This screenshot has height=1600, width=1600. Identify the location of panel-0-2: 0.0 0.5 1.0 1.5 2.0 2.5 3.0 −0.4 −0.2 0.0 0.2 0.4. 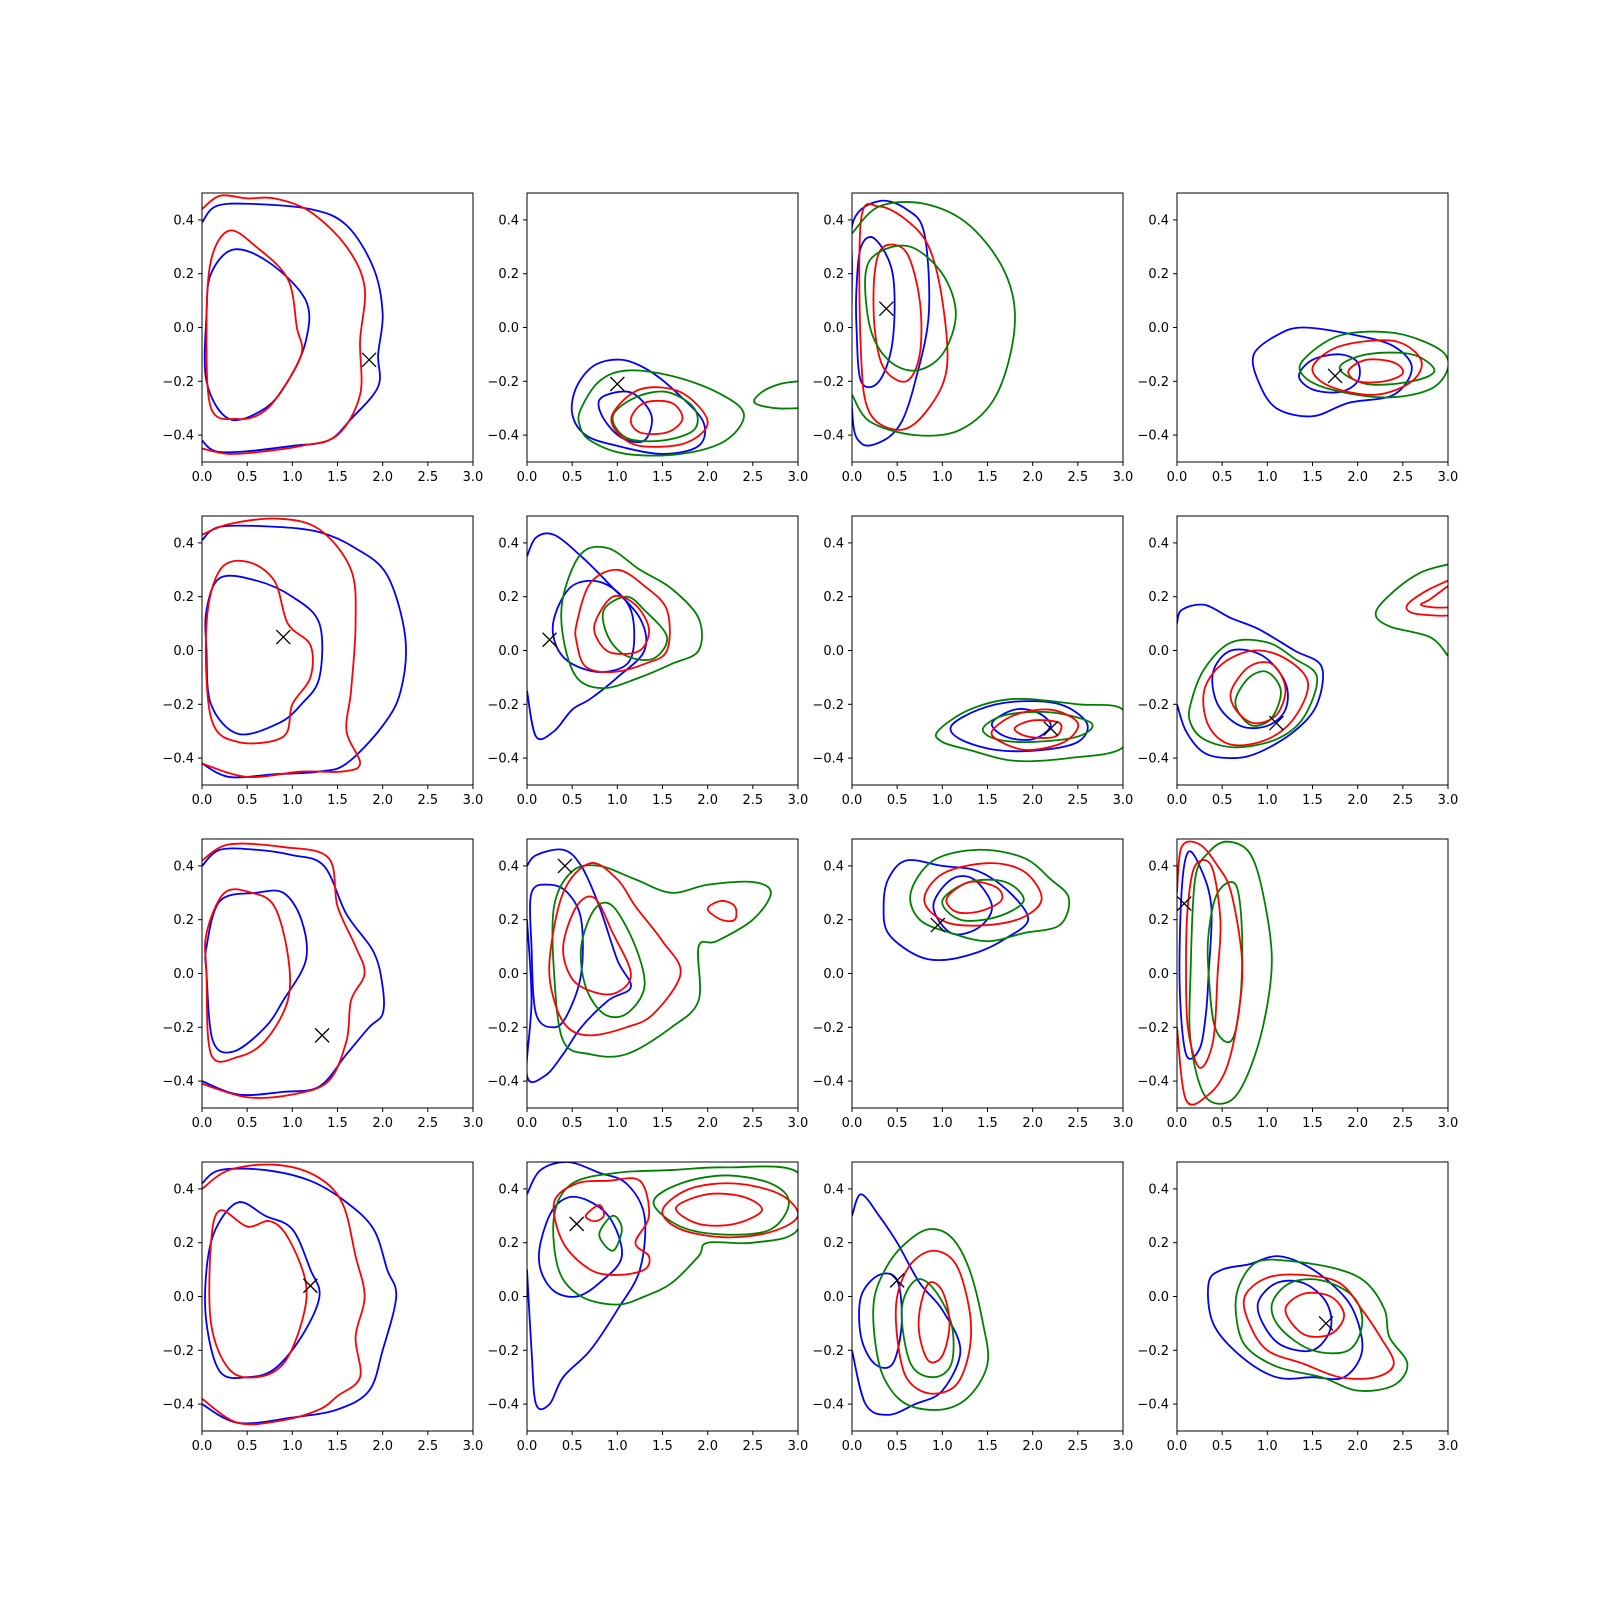
(972, 338).